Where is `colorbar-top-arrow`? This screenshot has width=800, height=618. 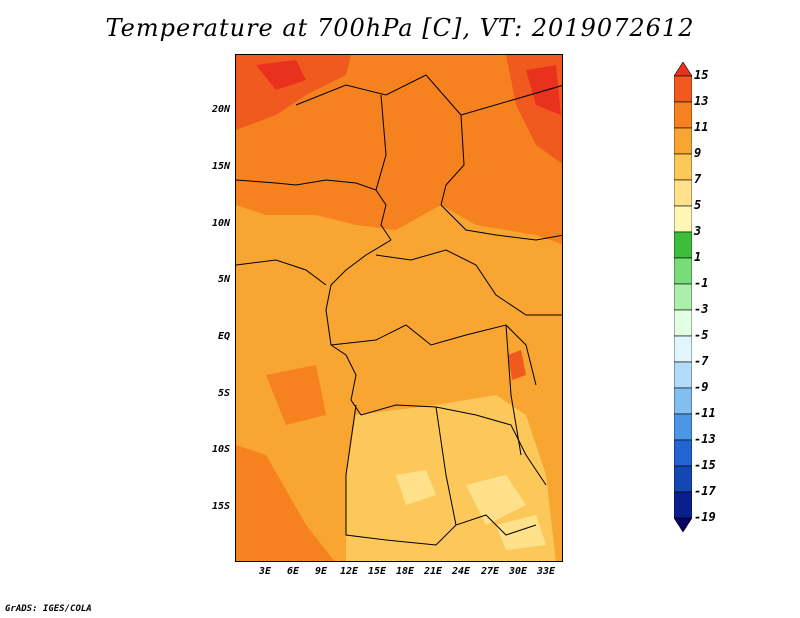 colorbar-top-arrow is located at coordinates (683, 69).